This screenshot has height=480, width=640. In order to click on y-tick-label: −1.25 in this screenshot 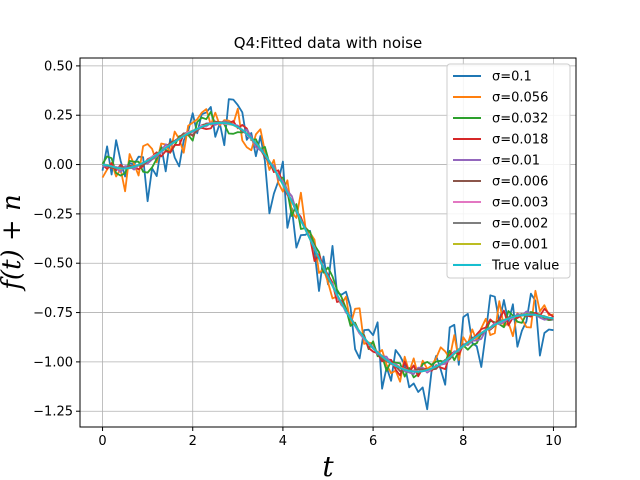, I will do `click(53, 412)`.